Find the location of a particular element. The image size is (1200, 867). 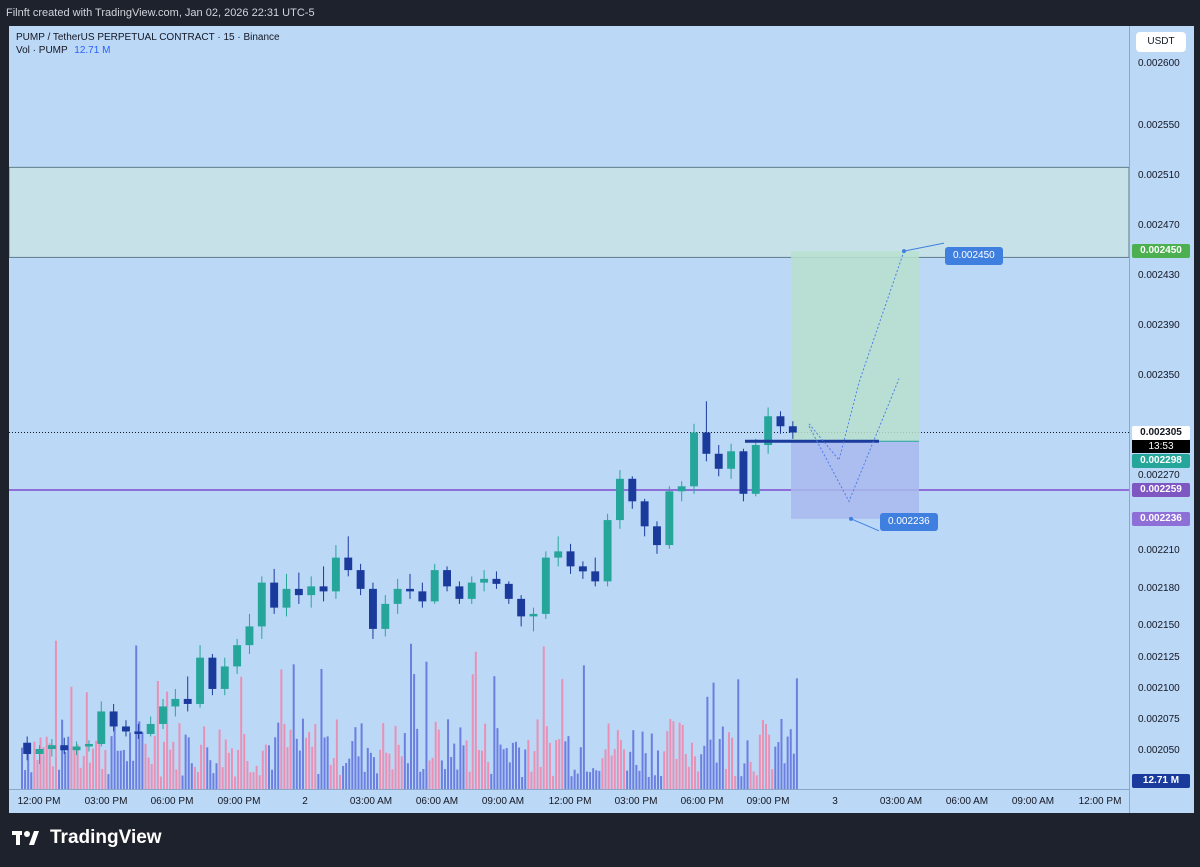

stop-anchor-dot is located at coordinates (851, 518).